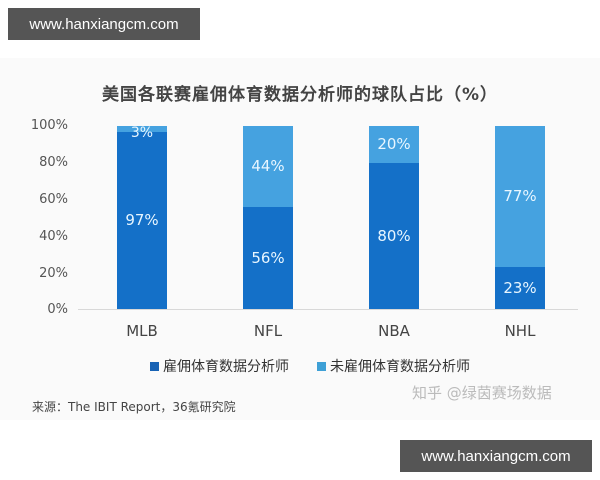 The width and height of the screenshot is (600, 480). I want to click on legend: 雇佣体育数据分析师 未雇佣体育数据分析师, so click(324, 366).